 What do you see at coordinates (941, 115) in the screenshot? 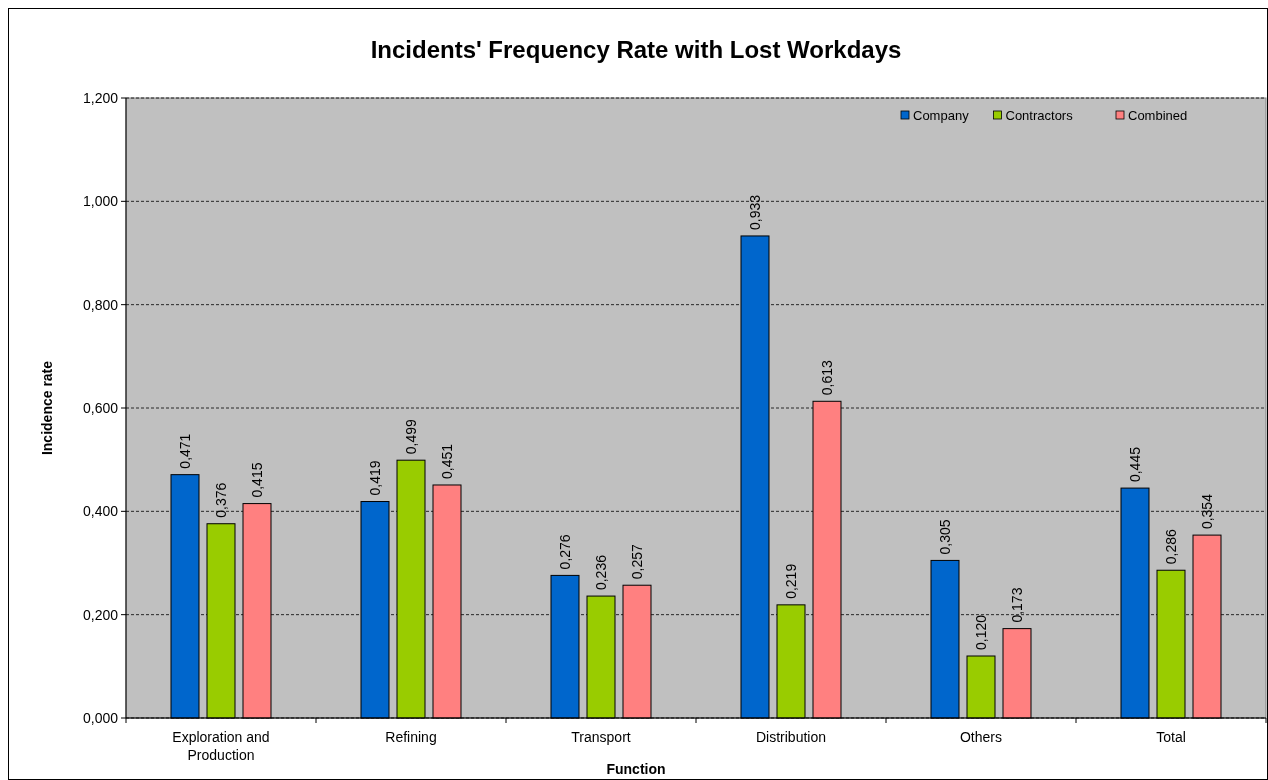
I see `legend-label: Company` at bounding box center [941, 115].